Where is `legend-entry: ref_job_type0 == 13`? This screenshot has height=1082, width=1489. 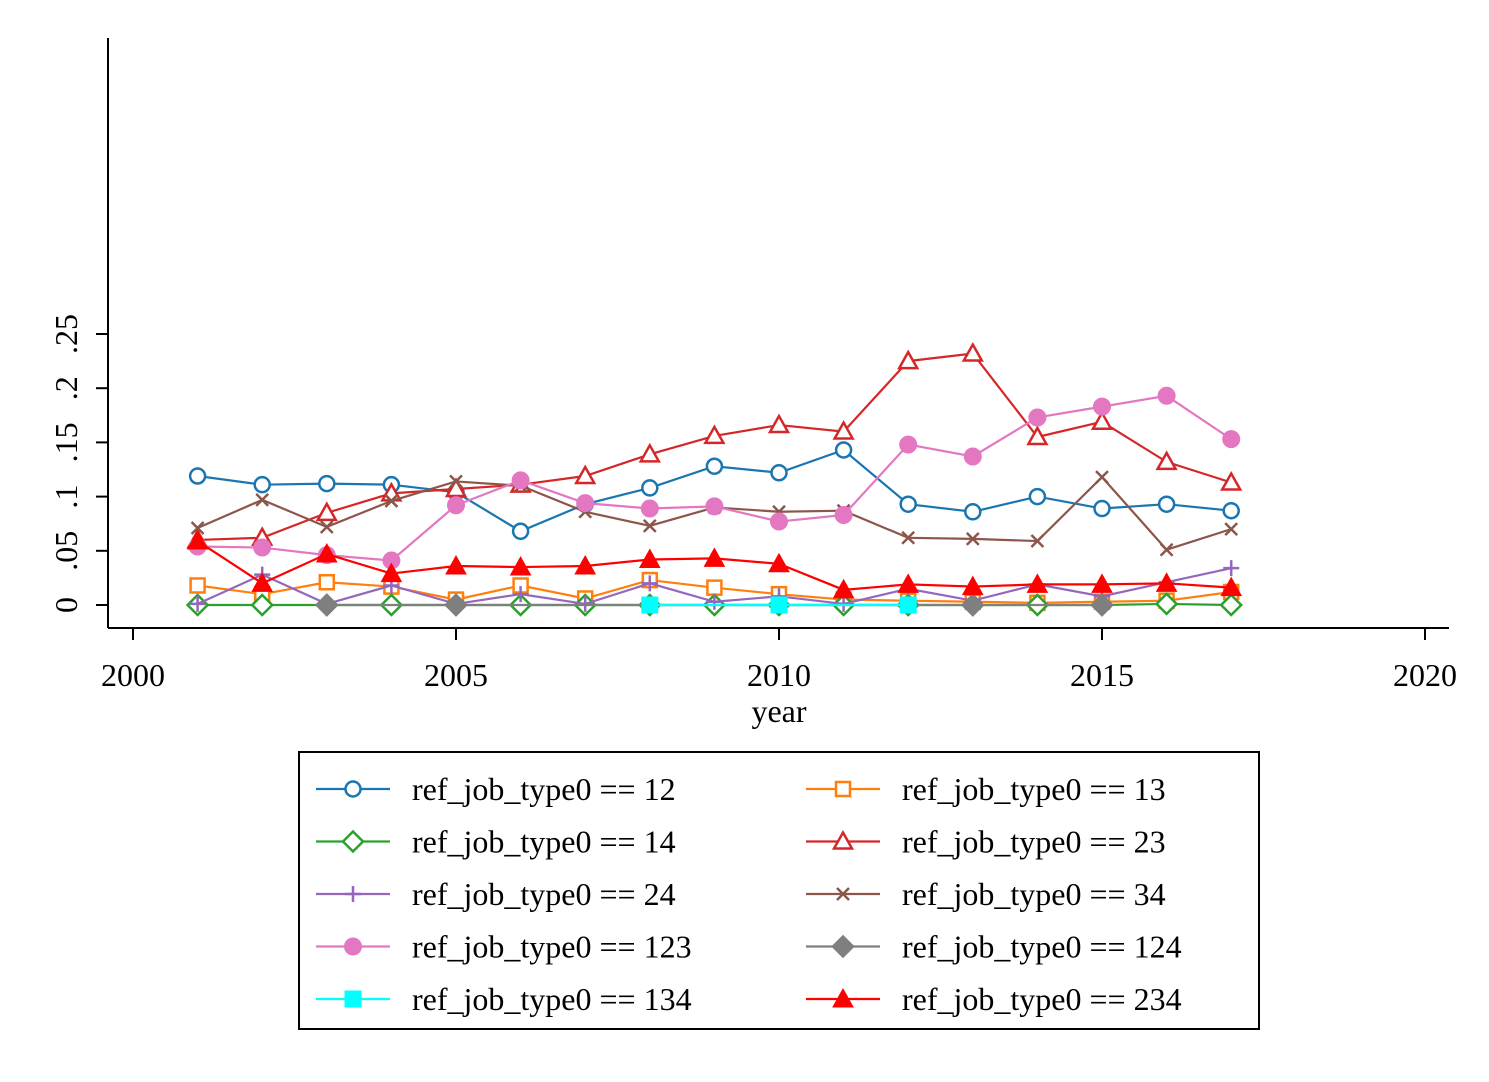
legend-entry: ref_job_type0 == 13 is located at coordinates (986, 789).